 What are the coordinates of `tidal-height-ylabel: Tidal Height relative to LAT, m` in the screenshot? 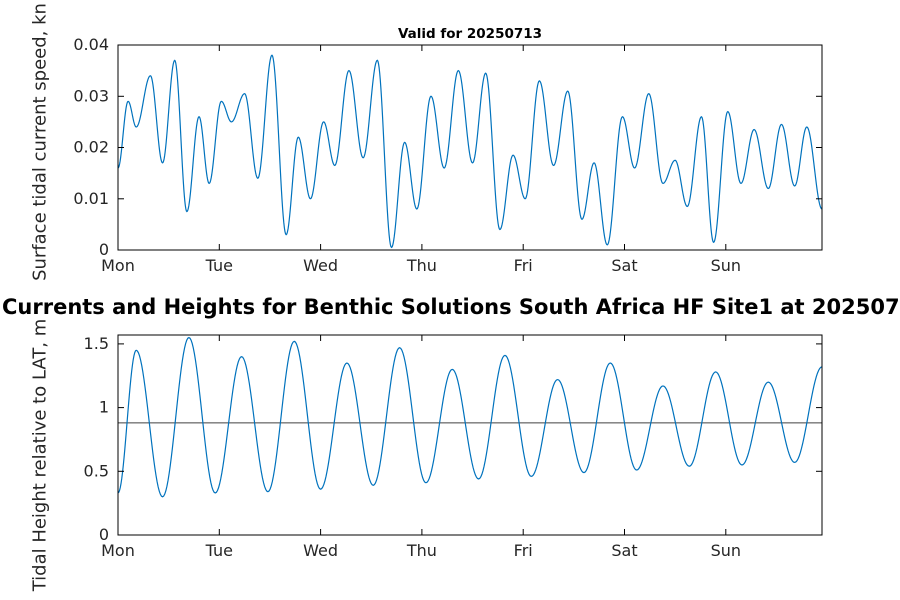 It's located at (40, 455).